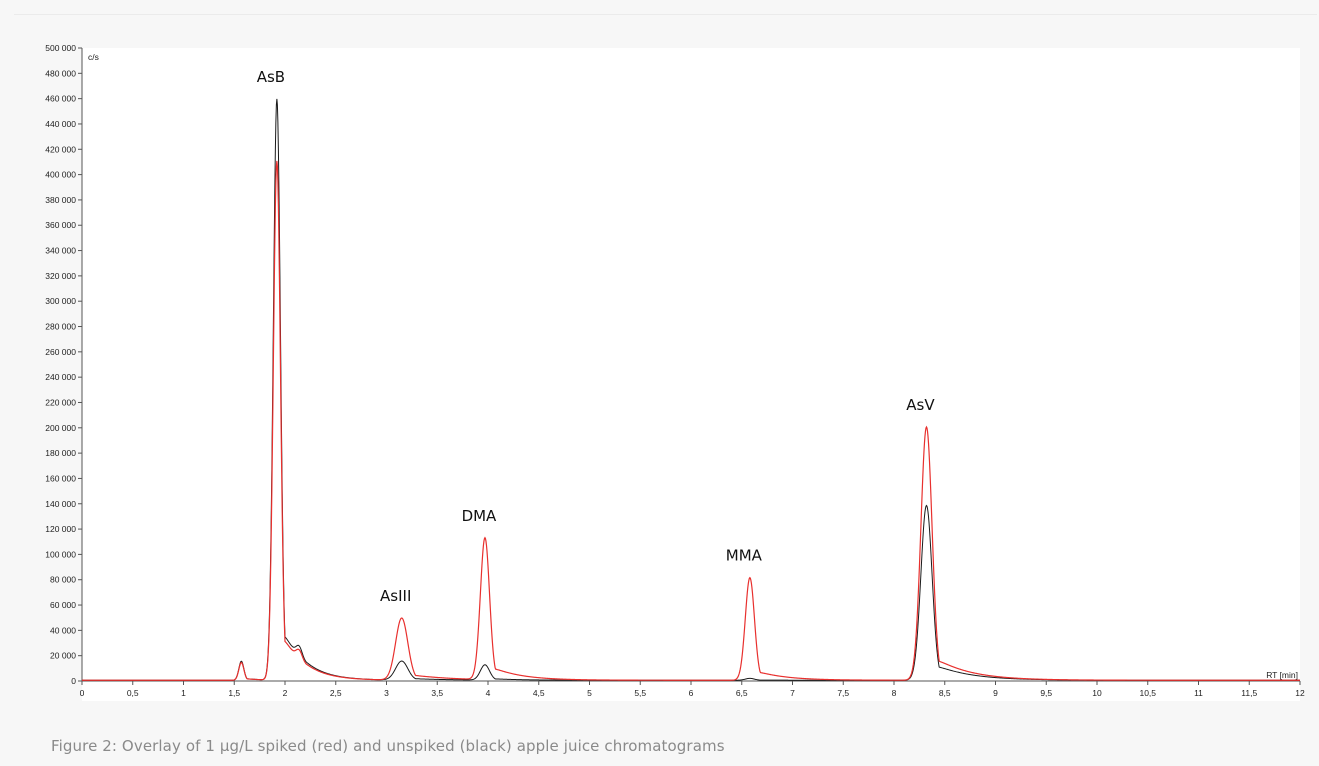  I want to click on y-tick-label: 460 000, so click(60, 99).